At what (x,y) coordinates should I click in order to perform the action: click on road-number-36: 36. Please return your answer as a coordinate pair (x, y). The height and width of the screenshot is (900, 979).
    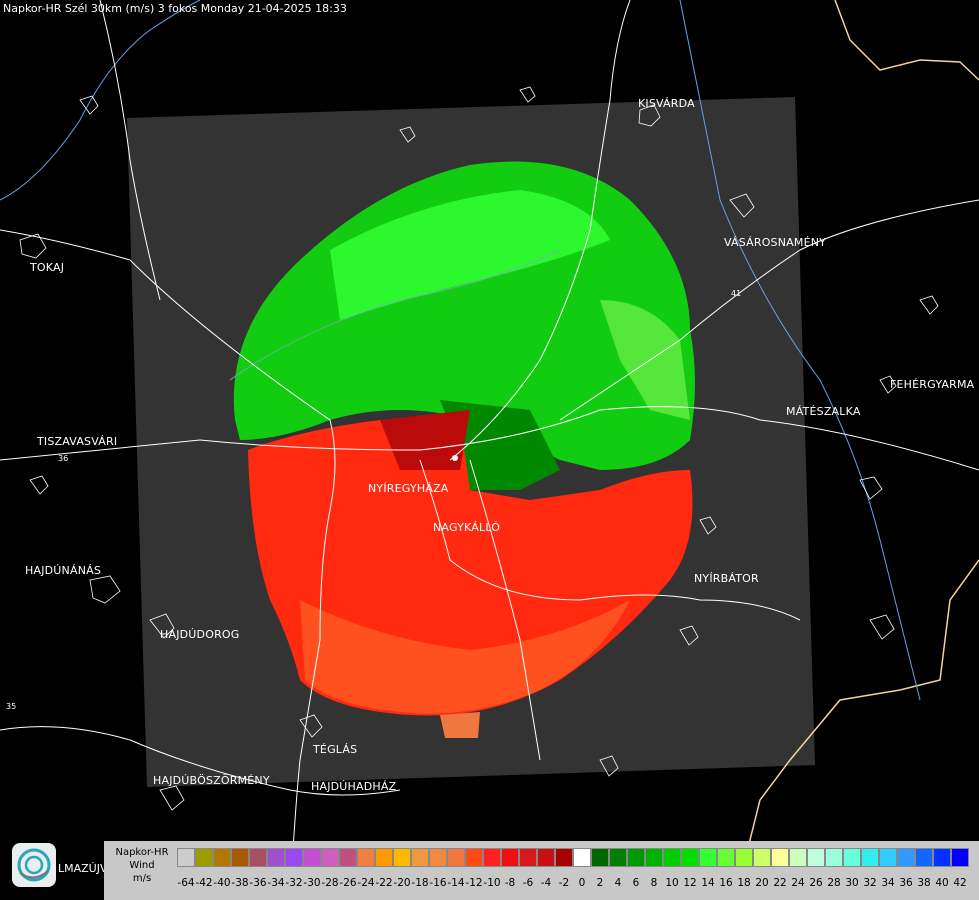
    Looking at the image, I should click on (63, 458).